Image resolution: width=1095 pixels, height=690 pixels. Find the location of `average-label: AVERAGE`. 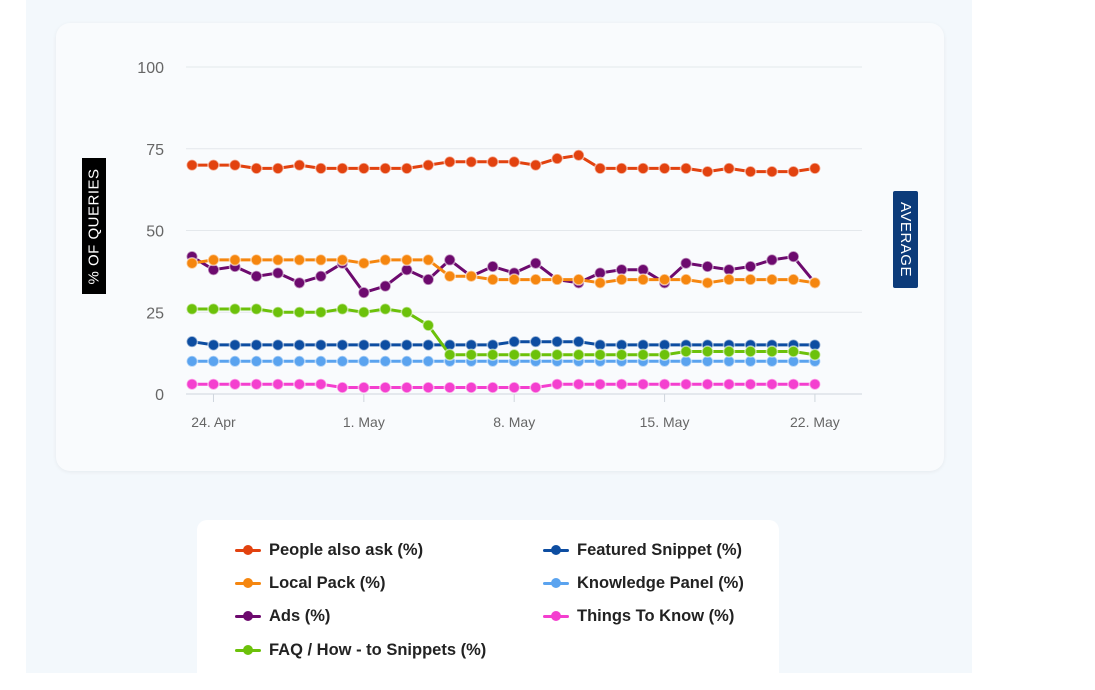

average-label: AVERAGE is located at coordinates (906, 239).